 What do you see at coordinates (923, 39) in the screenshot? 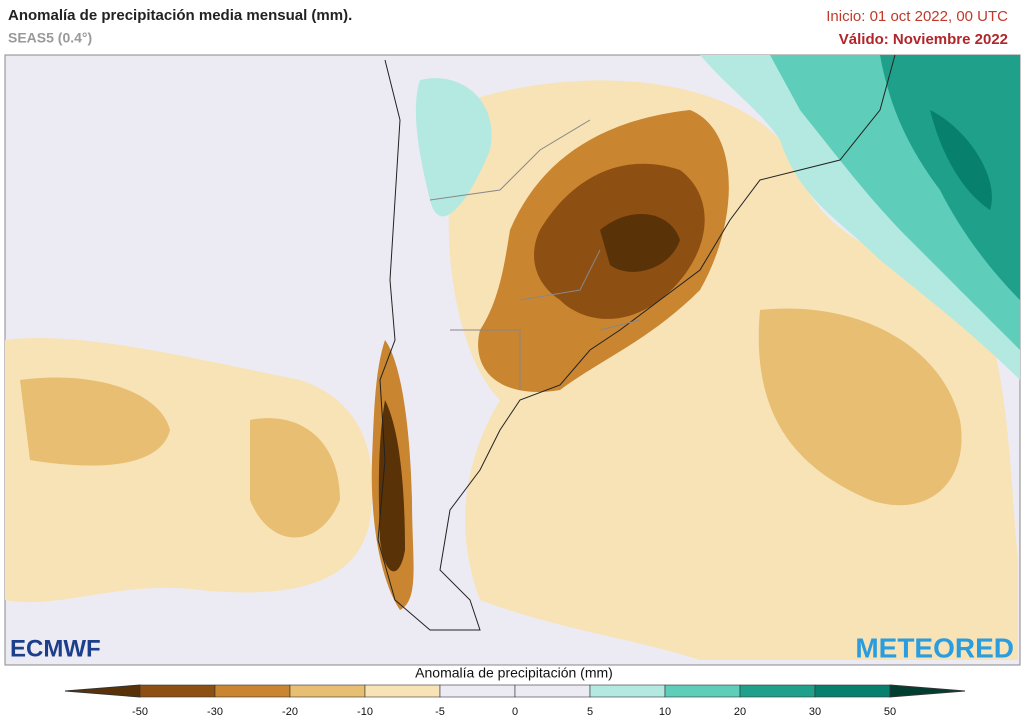
I see `valid-date: Válido: Noviembre 2022` at bounding box center [923, 39].